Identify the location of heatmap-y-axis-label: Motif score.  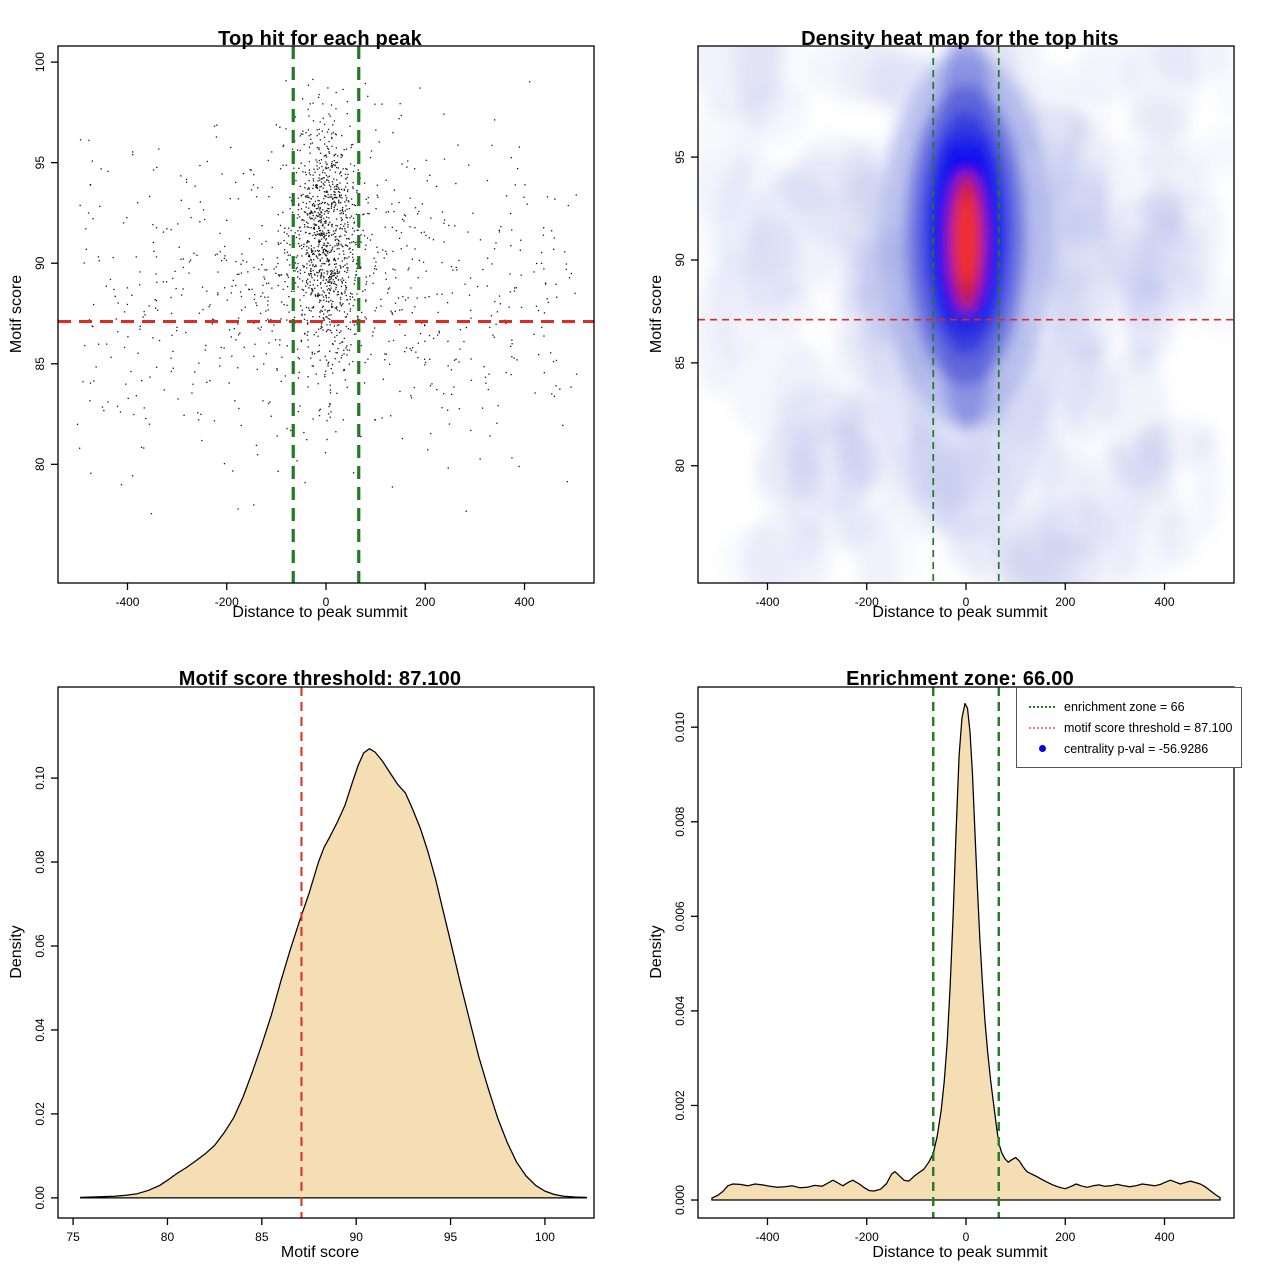
(656, 314).